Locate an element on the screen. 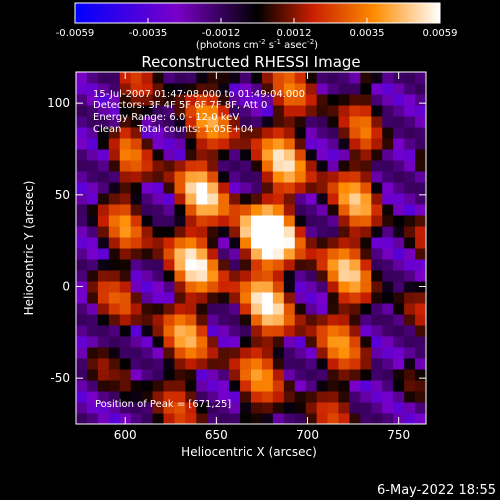 The width and height of the screenshot is (500, 500). colorbar-tick-label: 0.0059 is located at coordinates (440, 33).